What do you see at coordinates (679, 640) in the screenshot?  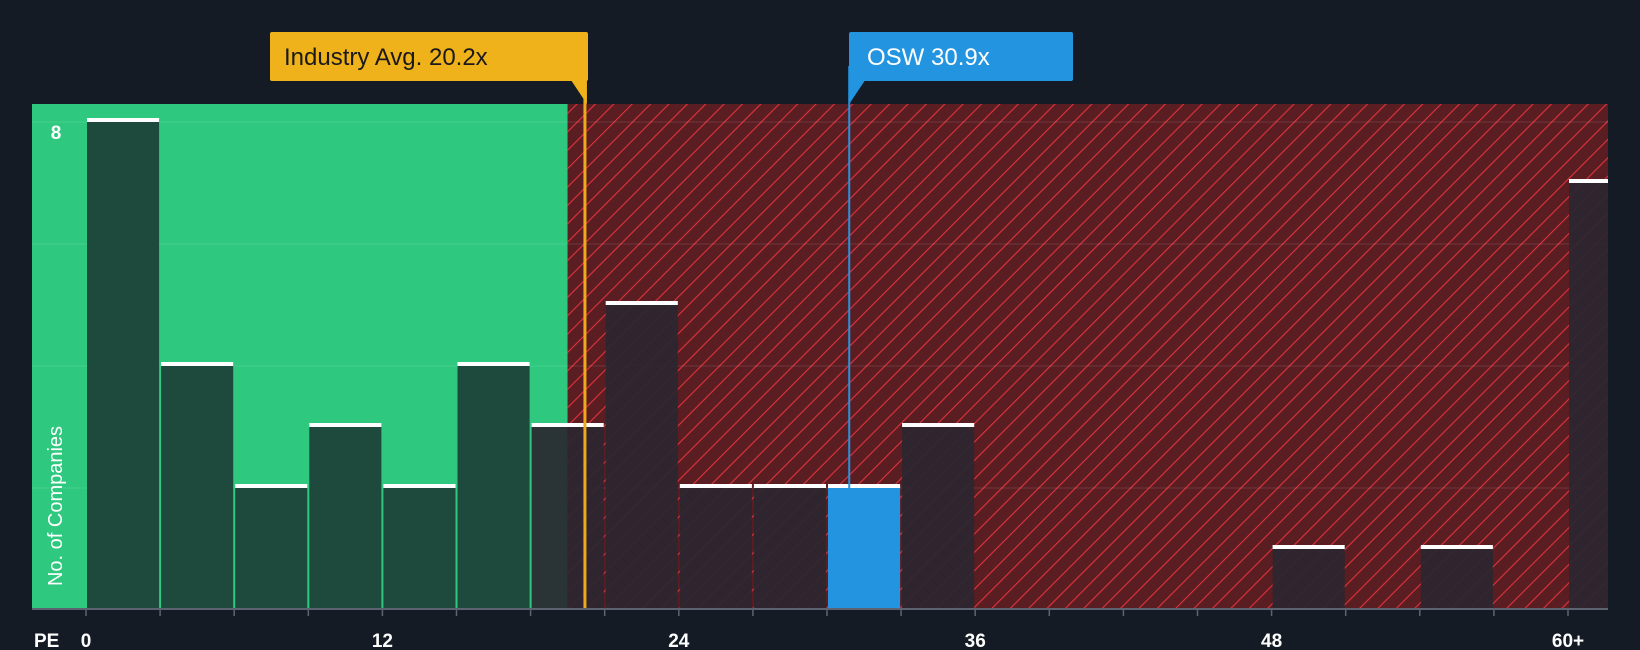 I see `x-tick-label: 24` at bounding box center [679, 640].